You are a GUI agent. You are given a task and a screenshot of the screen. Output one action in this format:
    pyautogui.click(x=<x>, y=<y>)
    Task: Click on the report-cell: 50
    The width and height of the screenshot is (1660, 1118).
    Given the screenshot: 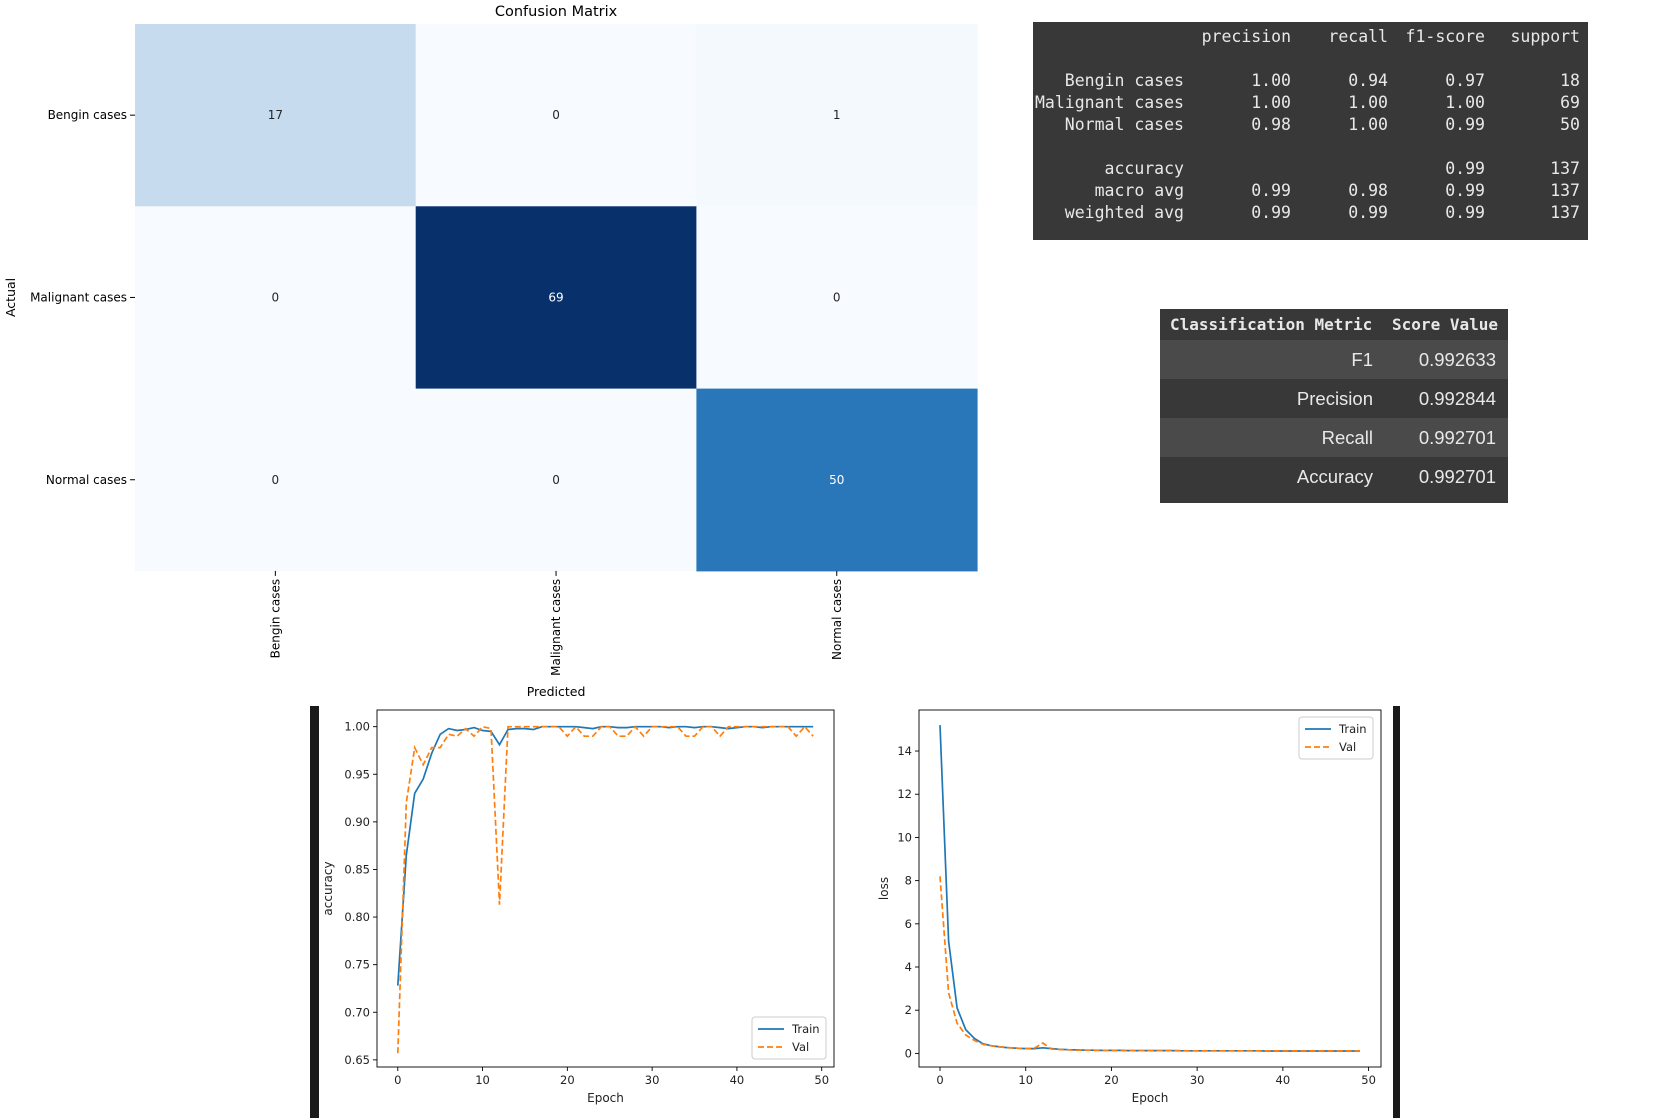 What is the action you would take?
    pyautogui.click(x=1570, y=124)
    